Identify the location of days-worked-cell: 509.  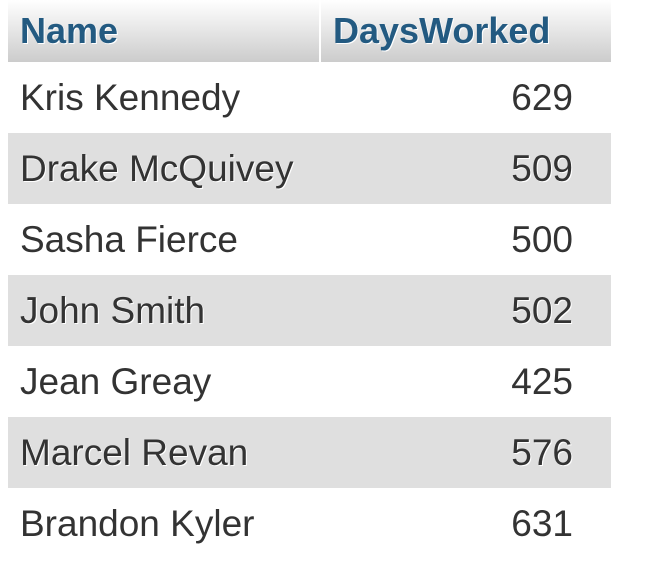
(465, 168).